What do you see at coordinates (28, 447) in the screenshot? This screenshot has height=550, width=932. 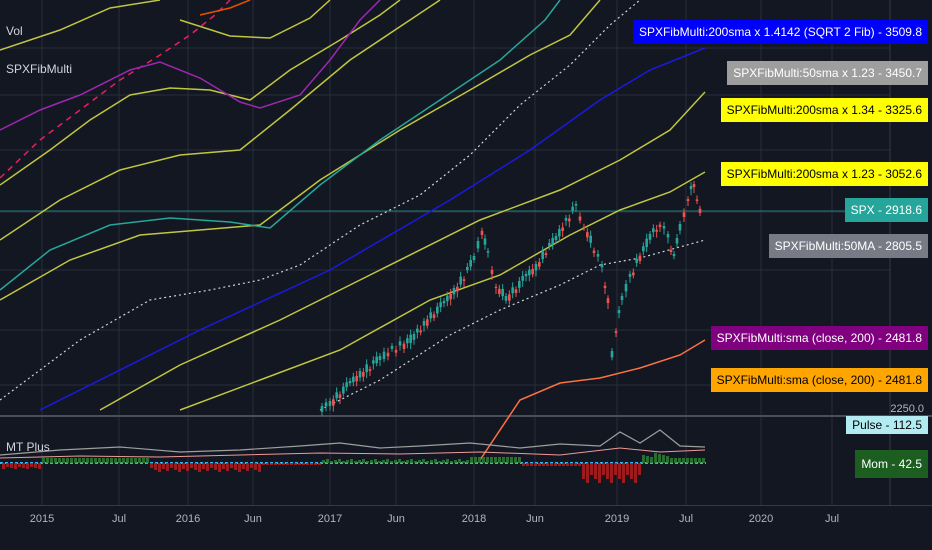 I see `legend-sub: MT Plus` at bounding box center [28, 447].